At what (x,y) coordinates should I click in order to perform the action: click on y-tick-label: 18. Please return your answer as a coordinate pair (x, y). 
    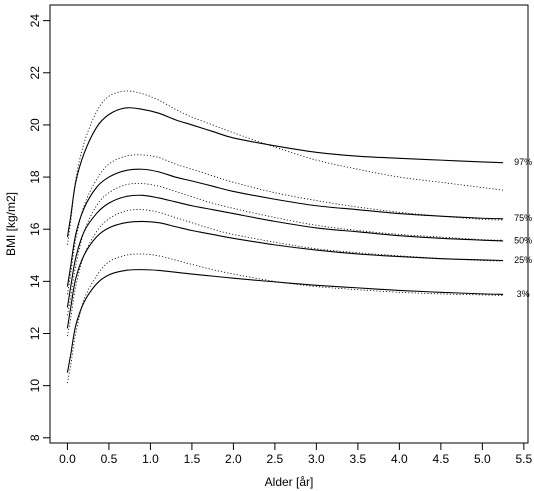
    Looking at the image, I should click on (35, 177).